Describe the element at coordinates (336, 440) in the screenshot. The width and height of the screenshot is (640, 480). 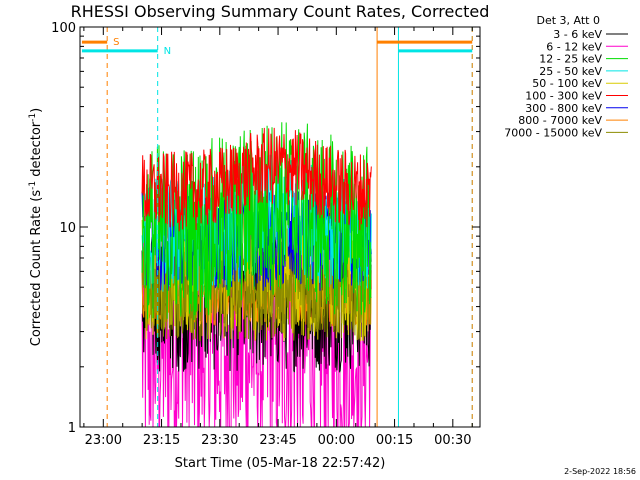
I see `x-tick-label: 00:00` at that location.